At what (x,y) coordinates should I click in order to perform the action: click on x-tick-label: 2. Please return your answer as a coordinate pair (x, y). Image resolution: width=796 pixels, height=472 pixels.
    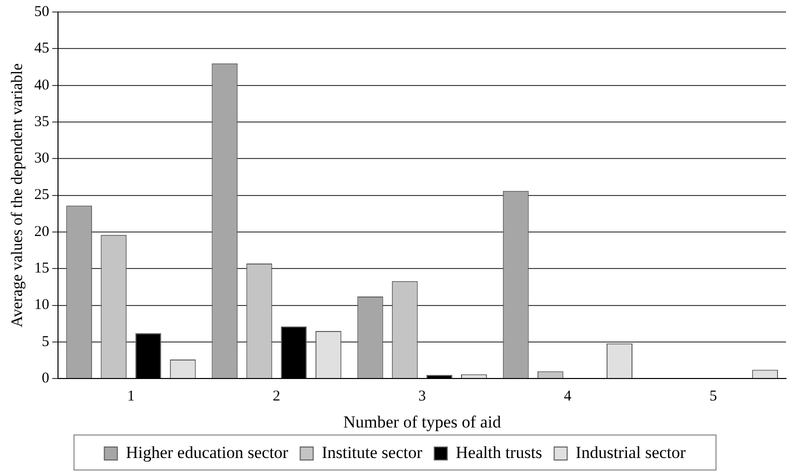
    Looking at the image, I should click on (276, 396).